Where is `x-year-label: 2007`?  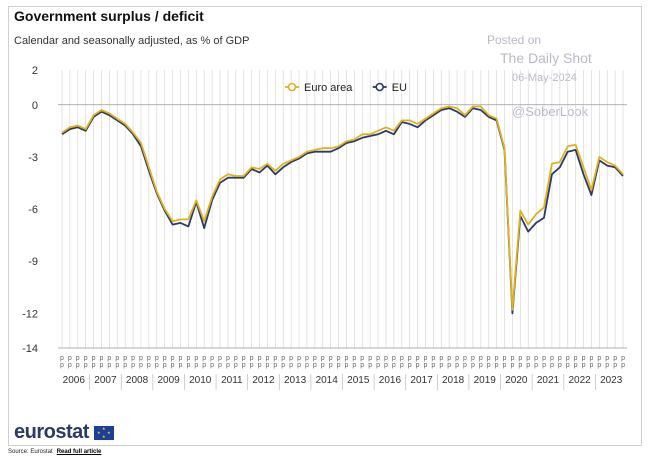 x-year-label: 2007 is located at coordinates (105, 380).